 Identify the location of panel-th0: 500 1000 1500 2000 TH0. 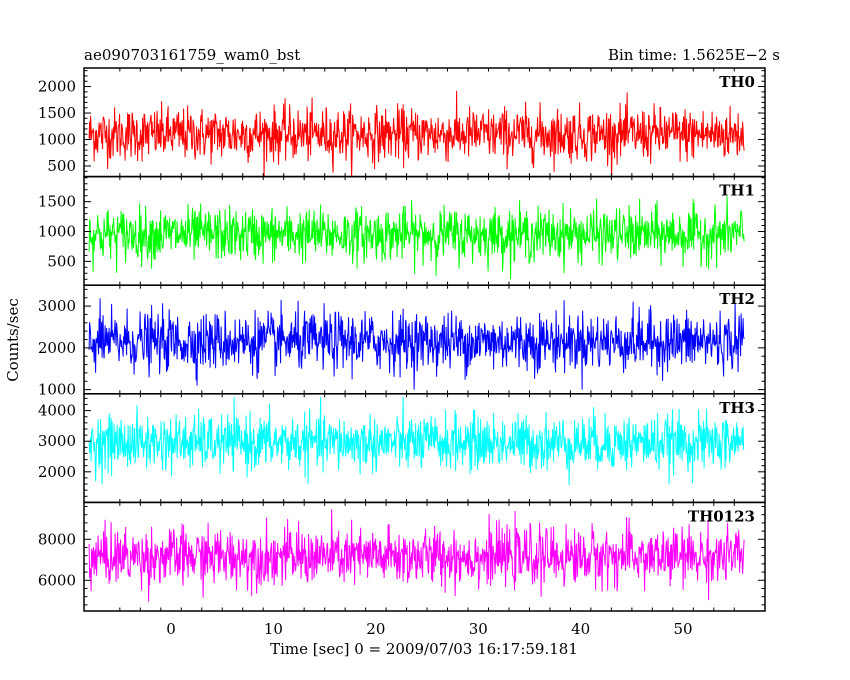
(402, 122).